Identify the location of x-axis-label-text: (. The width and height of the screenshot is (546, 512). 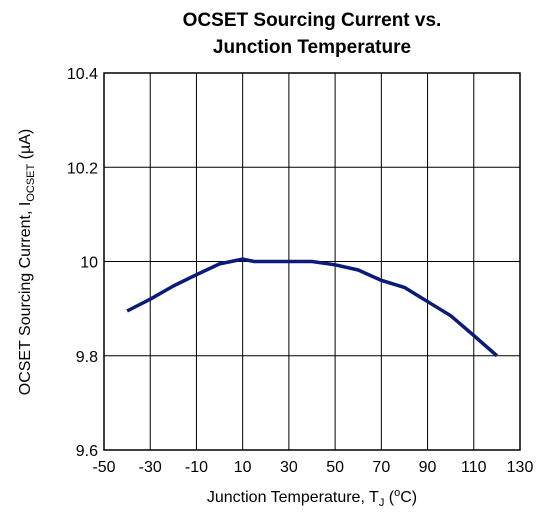
(389, 497).